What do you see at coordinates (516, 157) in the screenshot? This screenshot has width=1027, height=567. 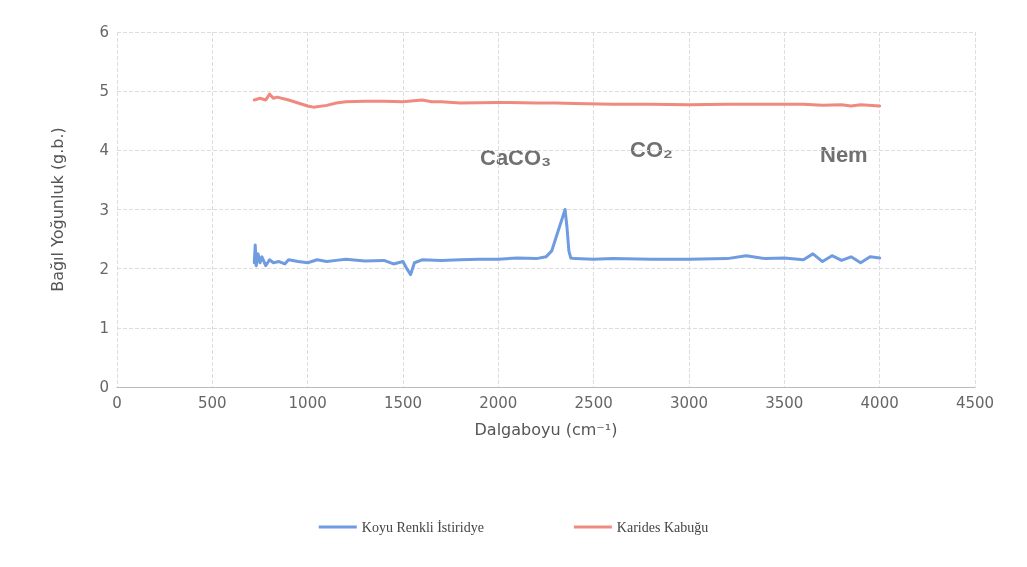 I see `annotation: CaCO₃` at bounding box center [516, 157].